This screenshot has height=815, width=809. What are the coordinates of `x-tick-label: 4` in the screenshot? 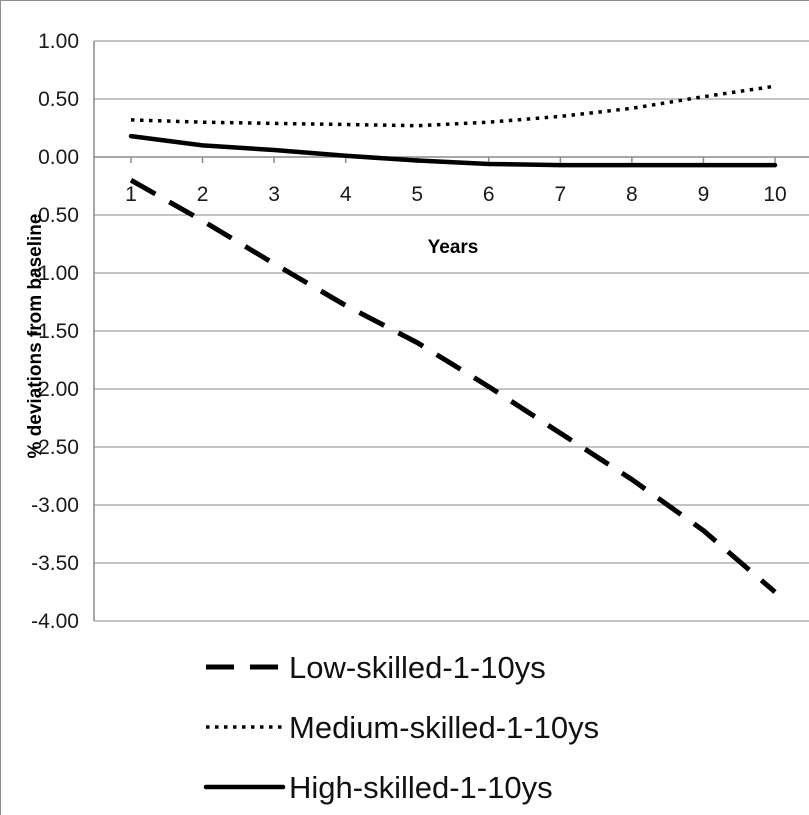 It's located at (346, 194).